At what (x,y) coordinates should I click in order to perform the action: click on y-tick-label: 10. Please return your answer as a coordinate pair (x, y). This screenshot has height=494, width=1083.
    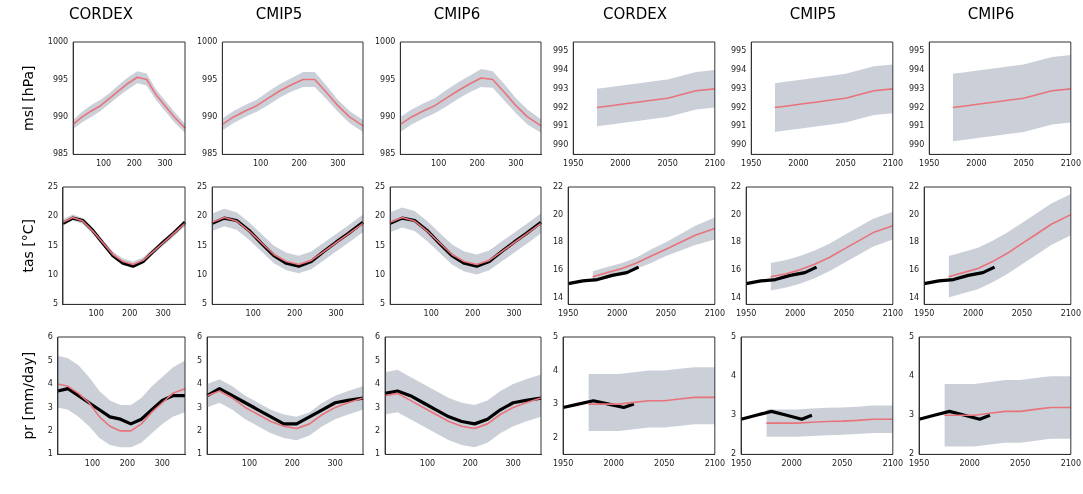
    Looking at the image, I should click on (202, 275).